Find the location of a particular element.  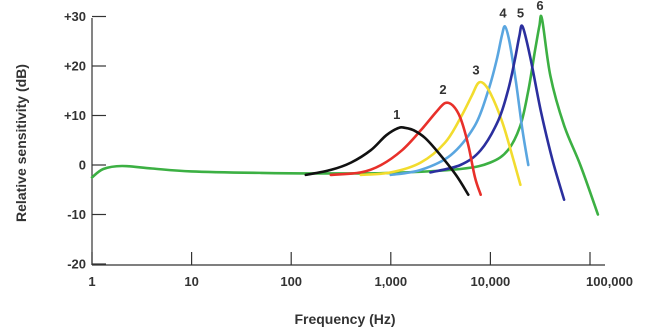

labels-layer: 1 2 3 4 5 6 is located at coordinates (468, 61).